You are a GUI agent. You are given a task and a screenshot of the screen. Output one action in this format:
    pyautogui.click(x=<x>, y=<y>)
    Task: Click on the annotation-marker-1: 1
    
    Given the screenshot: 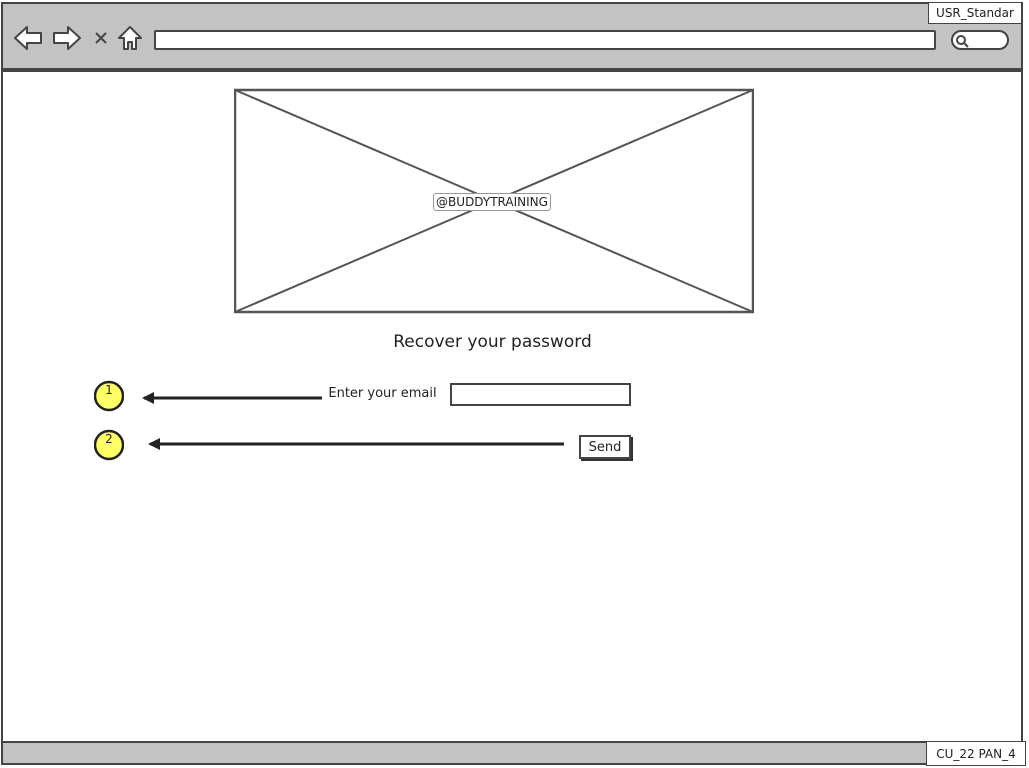 What is the action you would take?
    pyautogui.click(x=109, y=396)
    